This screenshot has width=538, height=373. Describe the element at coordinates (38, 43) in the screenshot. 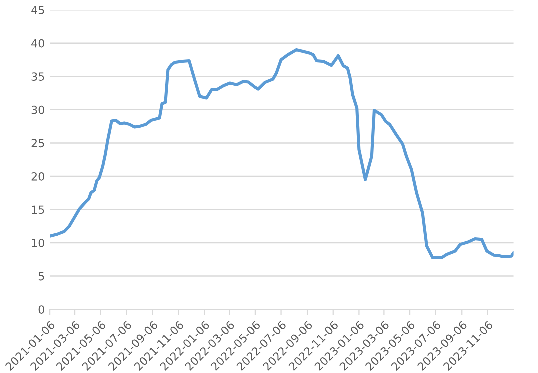

I see `y-tick-label: 40` at that location.